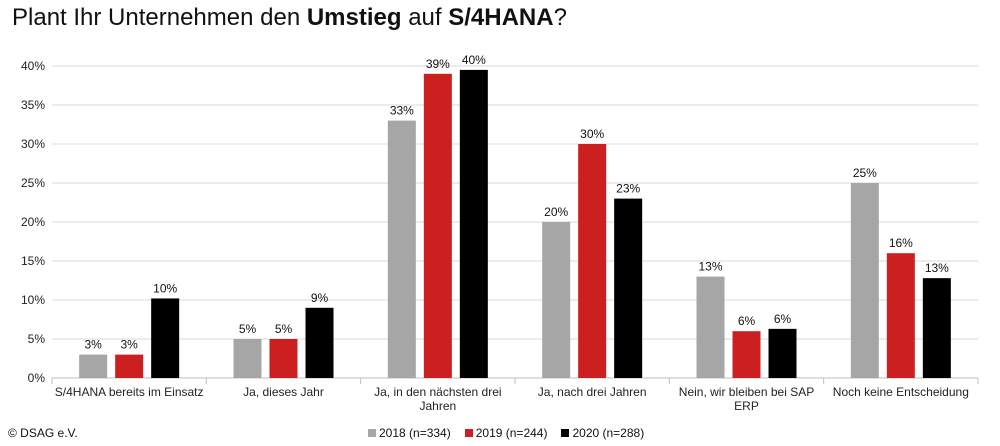  Describe the element at coordinates (746, 406) in the screenshot. I see `x-tick-label: ERP` at that location.